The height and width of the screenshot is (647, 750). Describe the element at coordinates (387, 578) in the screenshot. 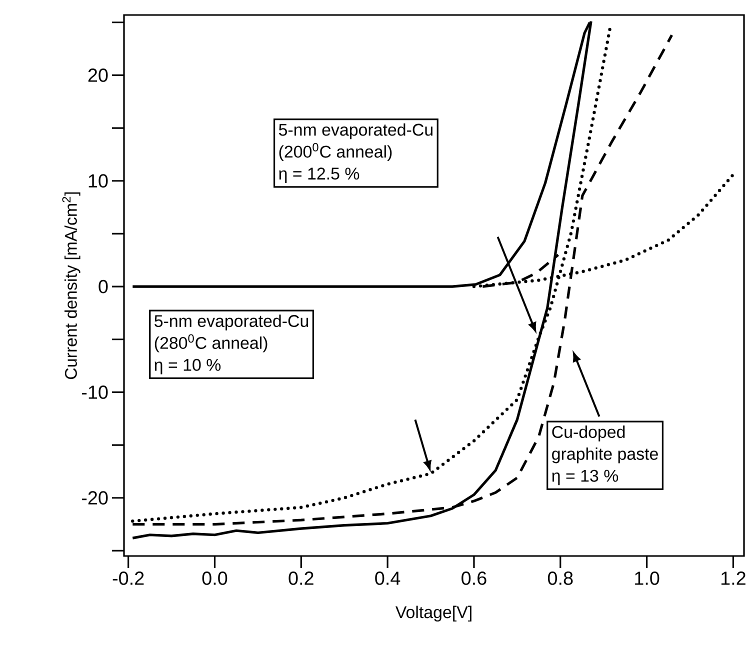

I see `x-tick-label: 0.4` at that location.